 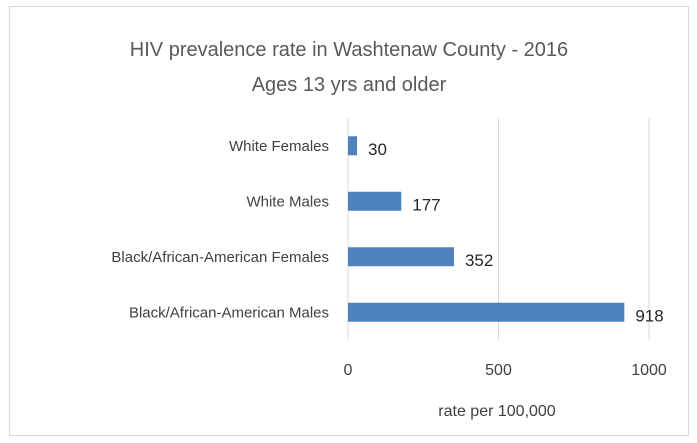 I want to click on x-tick-label: 1000, so click(x=649, y=370).